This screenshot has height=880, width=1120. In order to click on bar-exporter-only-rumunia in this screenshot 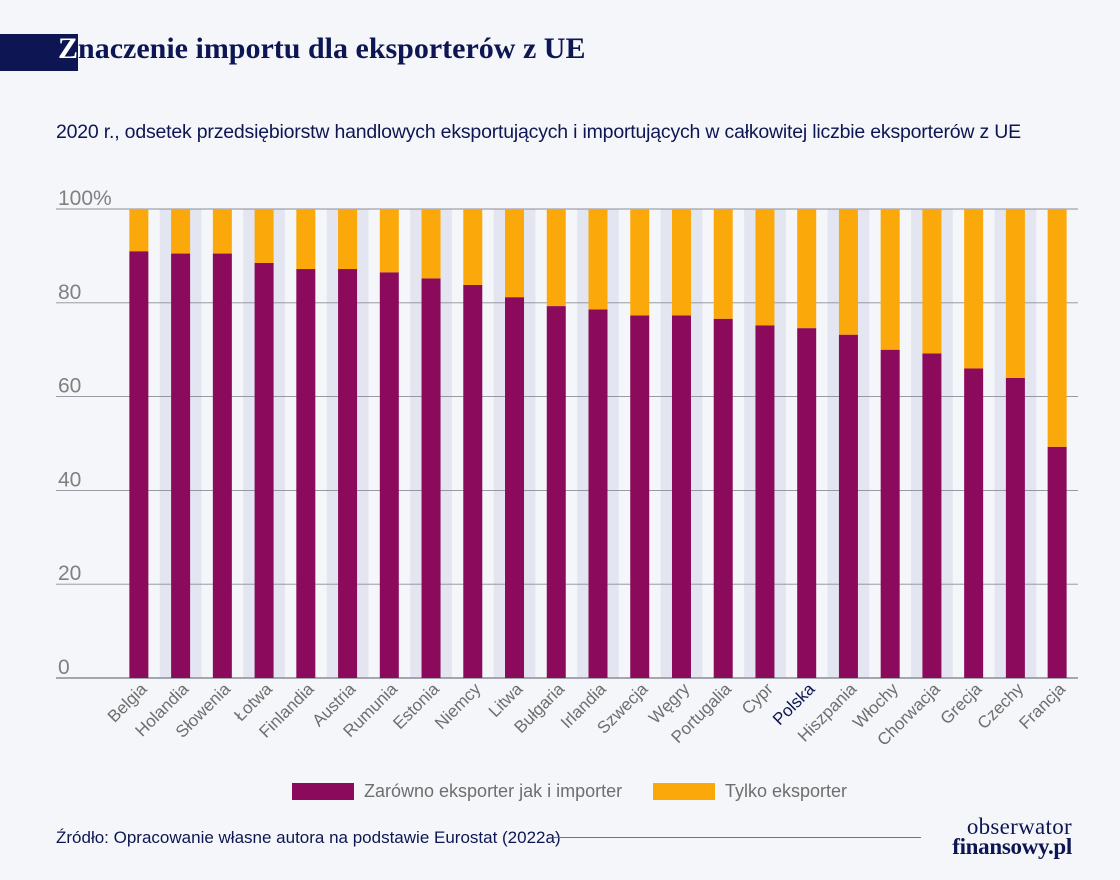, I will do `click(389, 241)`.